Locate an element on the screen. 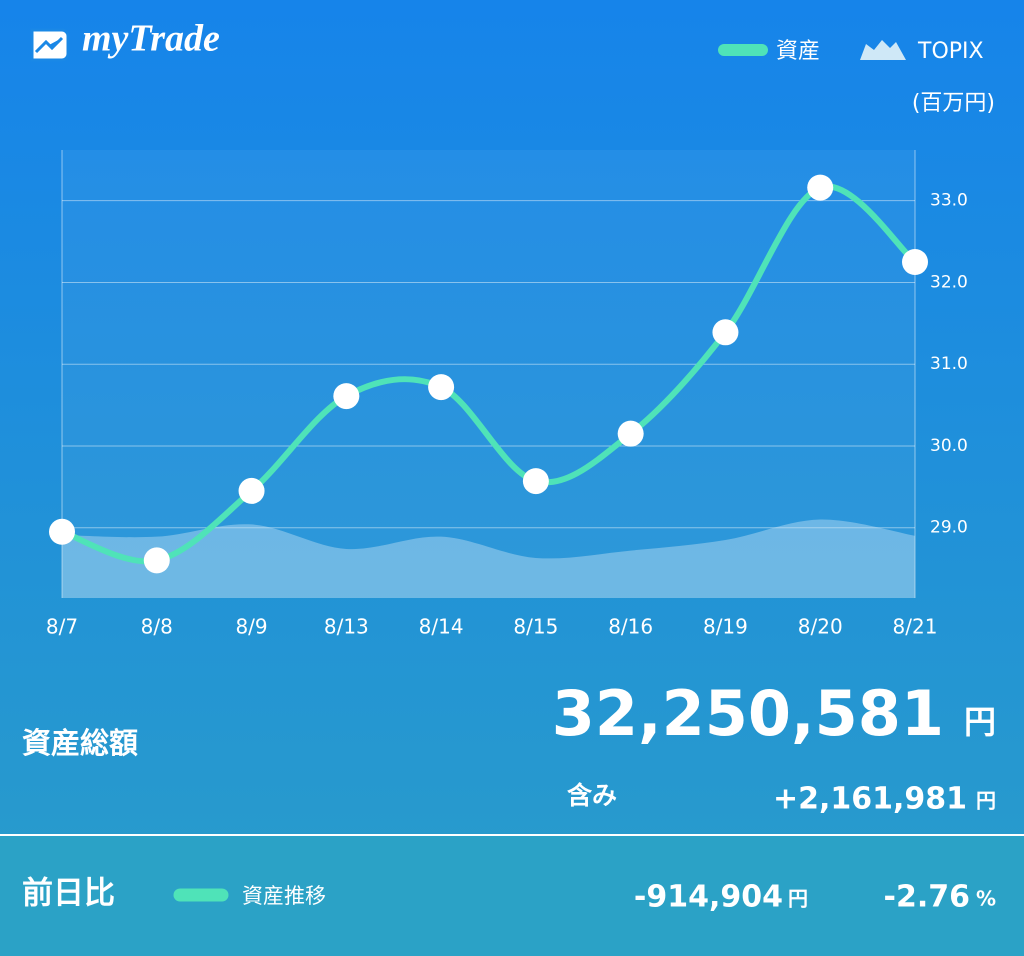 This screenshot has width=1024, height=956. logo: myTrade is located at coordinates (125, 40).